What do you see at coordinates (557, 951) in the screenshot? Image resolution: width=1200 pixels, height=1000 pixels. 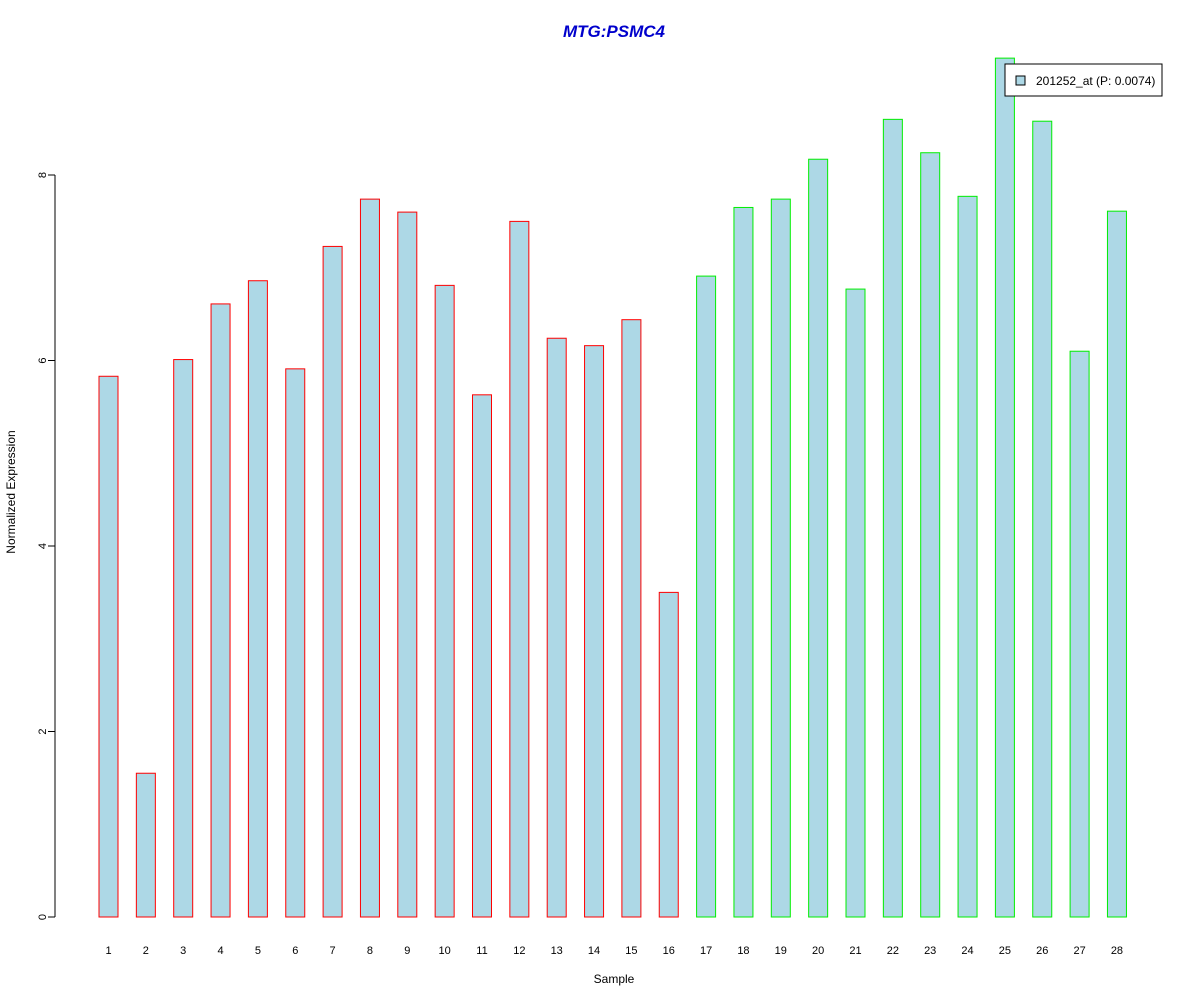 I see `x-tick-label: 13` at bounding box center [557, 951].